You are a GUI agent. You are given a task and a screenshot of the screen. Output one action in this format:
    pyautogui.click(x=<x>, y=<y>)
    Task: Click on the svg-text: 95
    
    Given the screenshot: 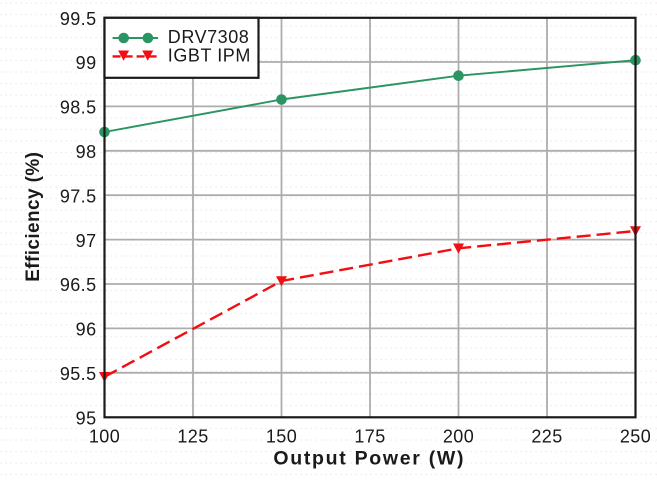 What is the action you would take?
    pyautogui.click(x=86, y=419)
    